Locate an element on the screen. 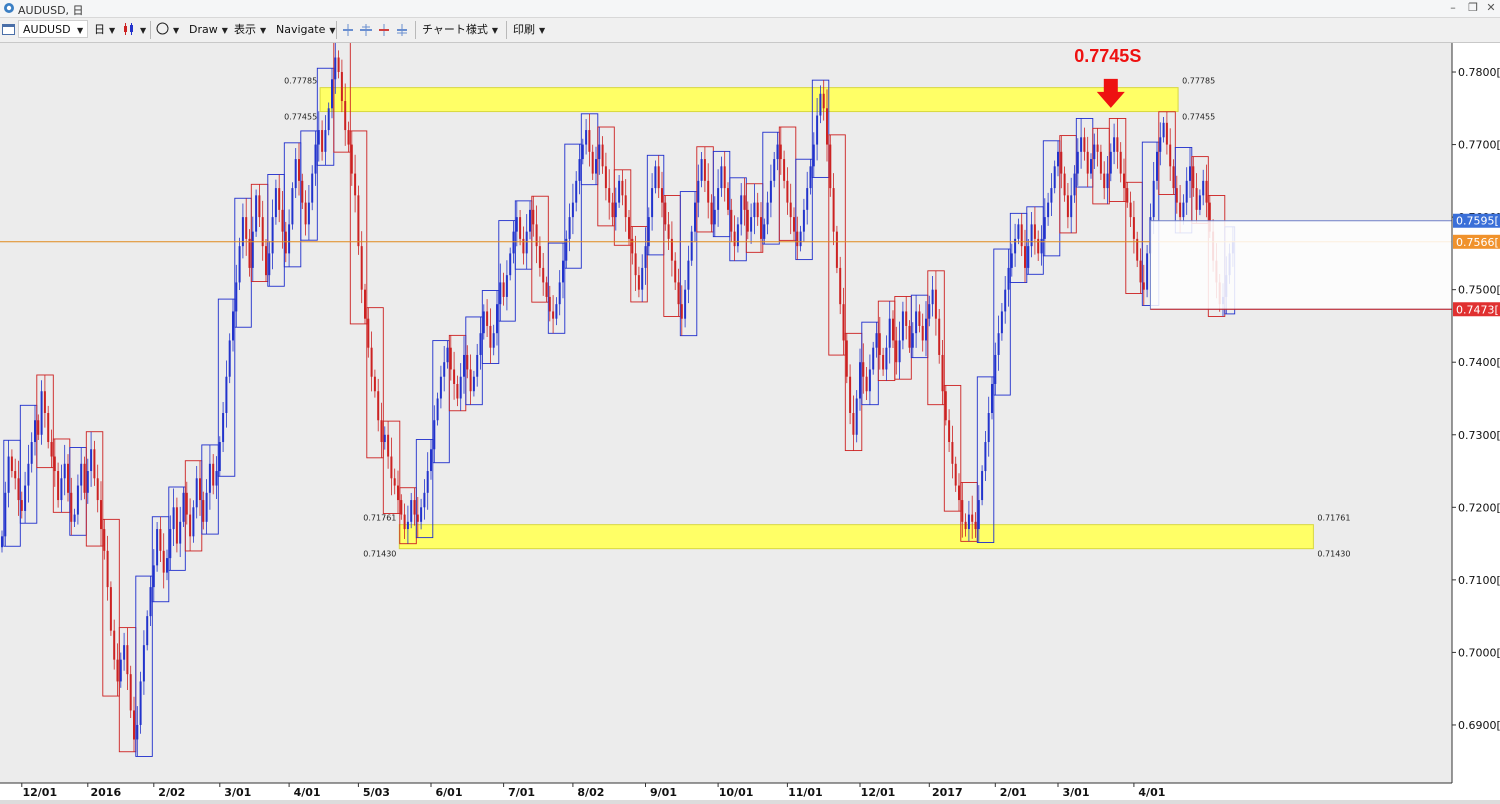  zoom-in-icon is located at coordinates (348, 30).